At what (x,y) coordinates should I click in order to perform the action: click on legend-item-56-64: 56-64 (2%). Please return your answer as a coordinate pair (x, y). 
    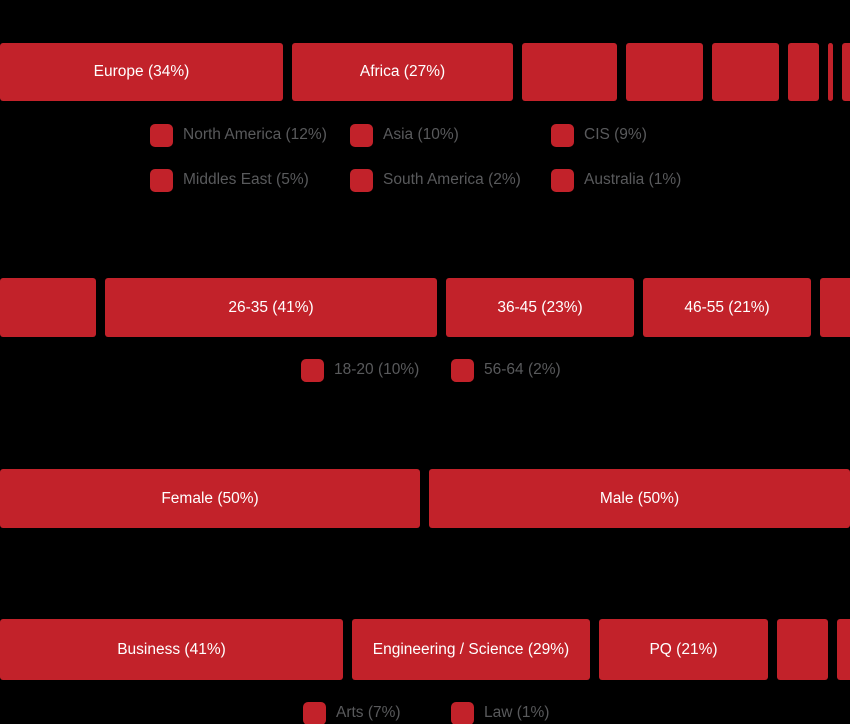
    Looking at the image, I should click on (506, 370).